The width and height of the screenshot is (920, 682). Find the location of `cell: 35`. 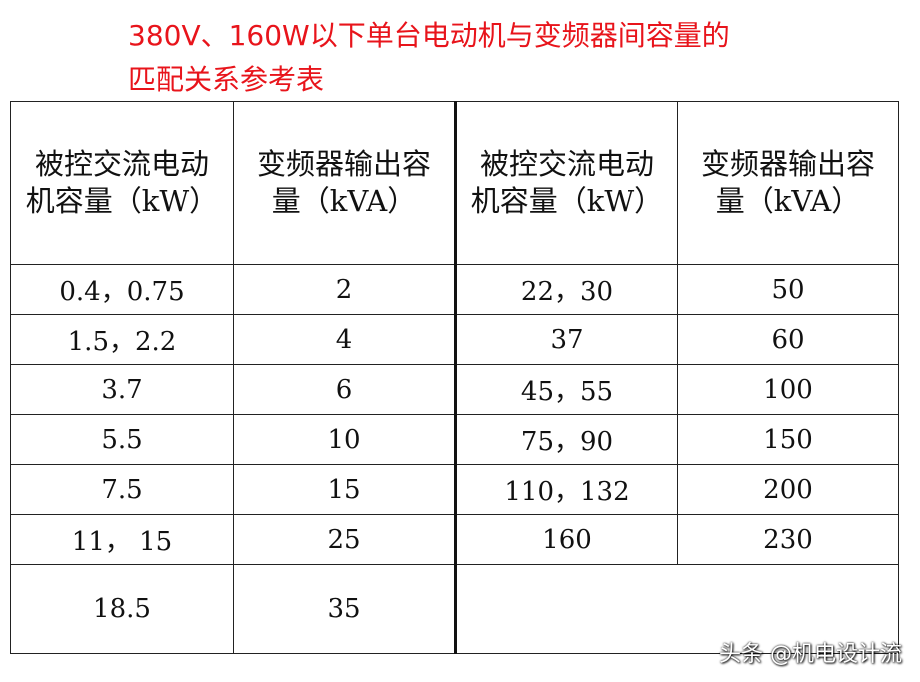

cell: 35 is located at coordinates (344, 609).